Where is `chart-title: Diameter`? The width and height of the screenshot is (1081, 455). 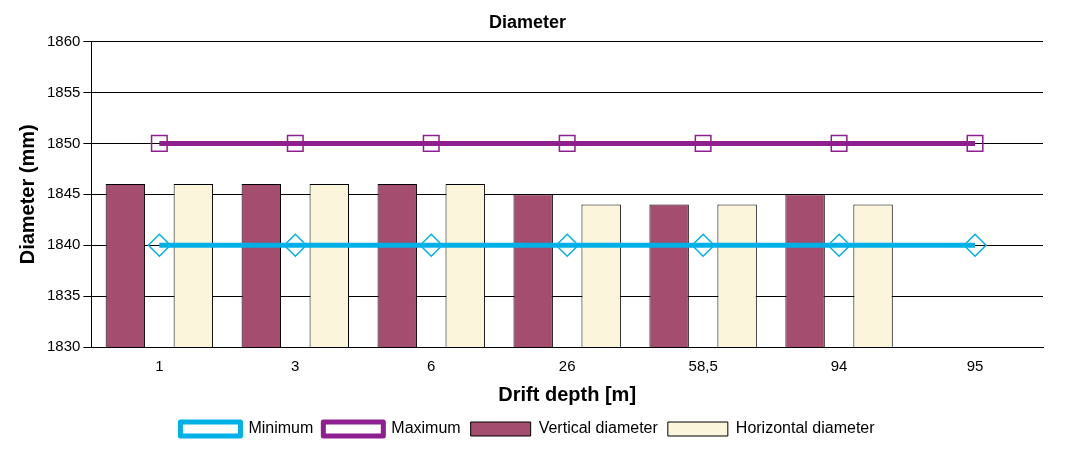
chart-title: Diameter is located at coordinates (527, 21).